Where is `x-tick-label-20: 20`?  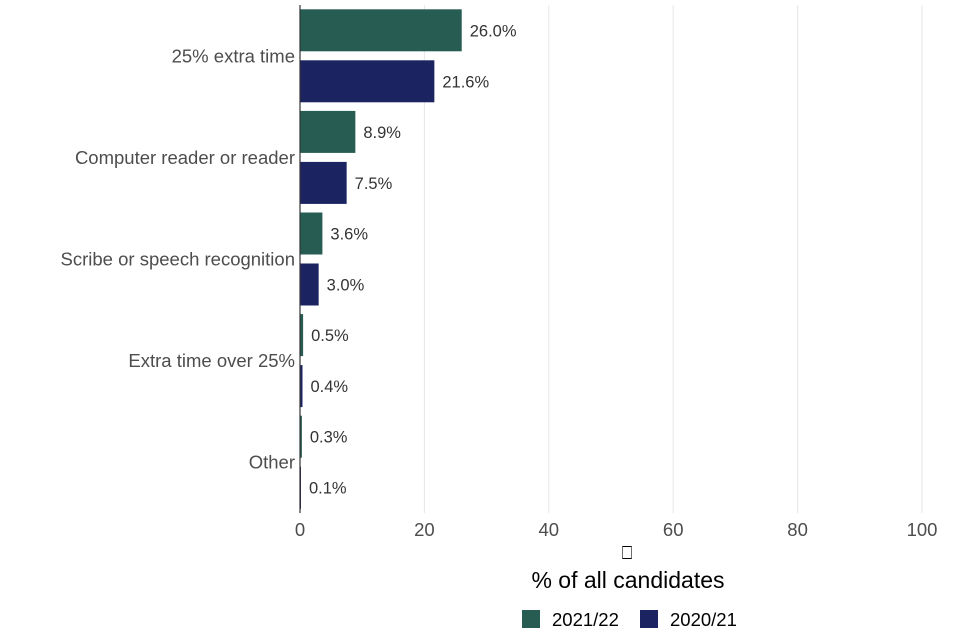 x-tick-label-20: 20 is located at coordinates (424, 529).